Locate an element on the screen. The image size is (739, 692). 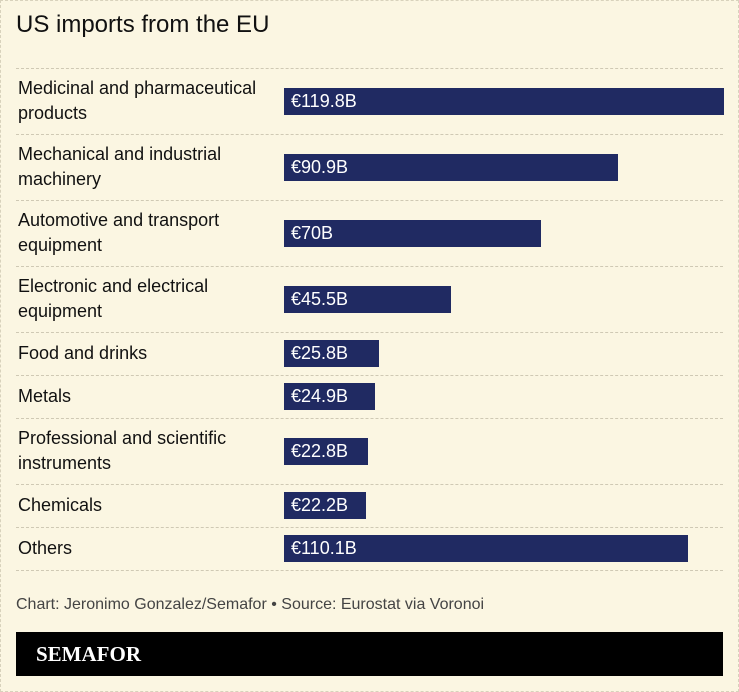
bar-row: Food and drinks €25.8B is located at coordinates (369, 354).